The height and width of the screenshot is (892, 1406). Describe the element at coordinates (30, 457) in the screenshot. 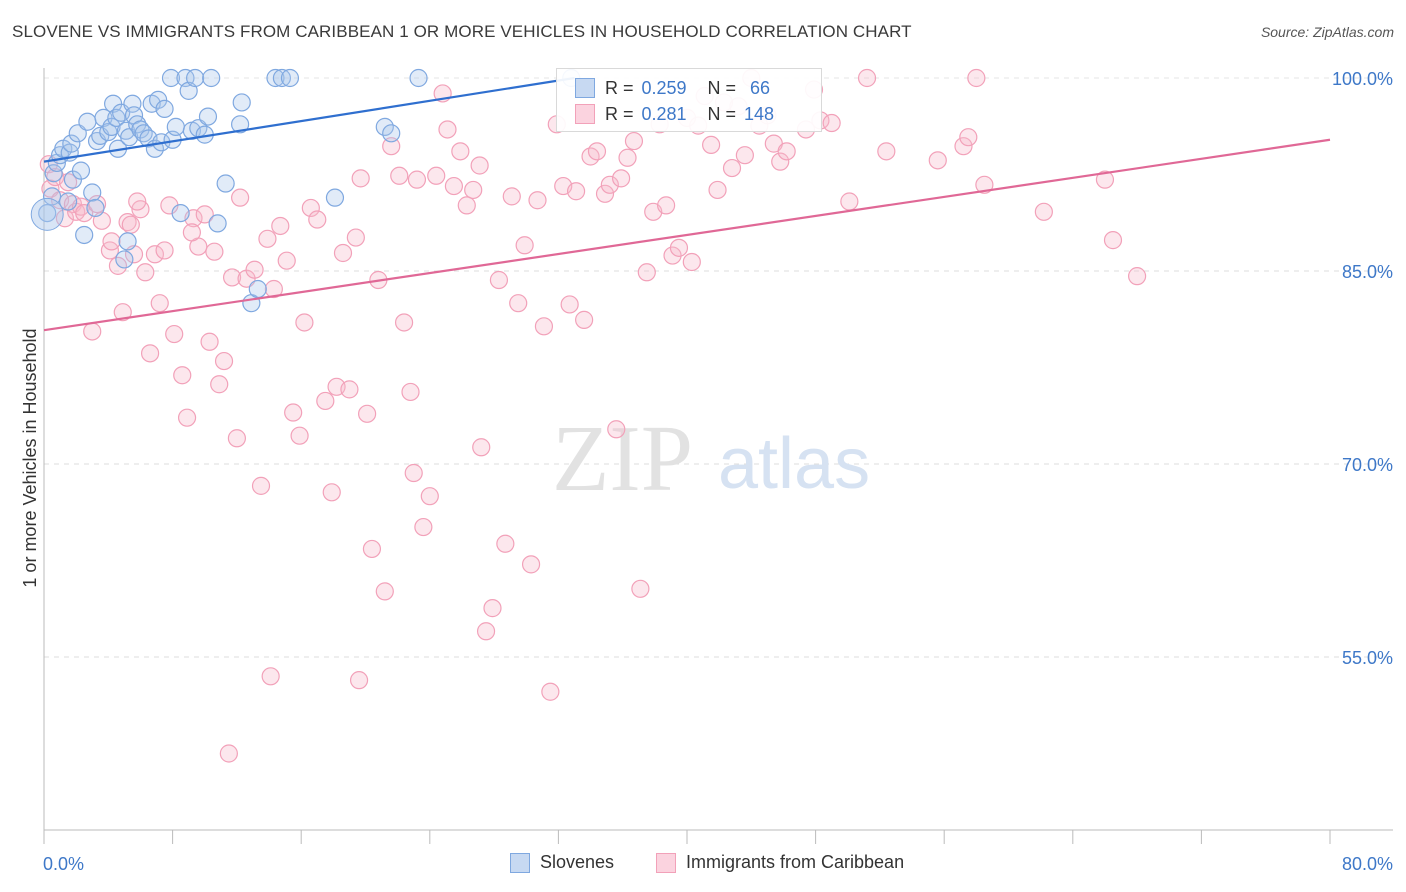

I see `y-axis-title: 1 or more Vehicles in Household` at that location.